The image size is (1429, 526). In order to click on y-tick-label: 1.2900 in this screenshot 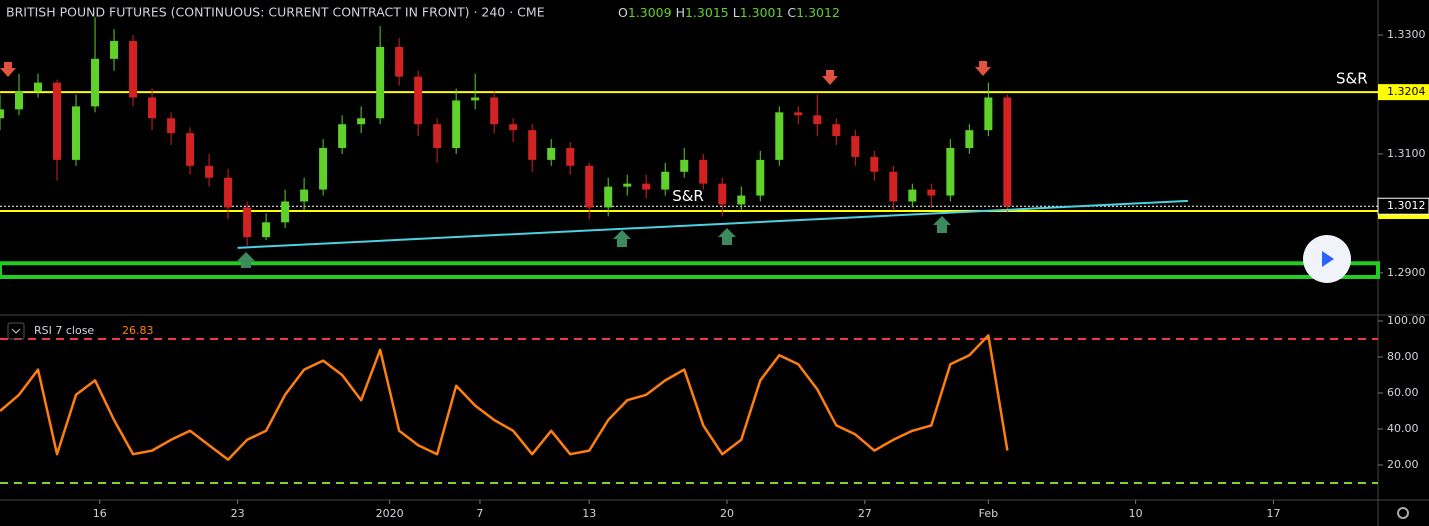, I will do `click(1406, 272)`.